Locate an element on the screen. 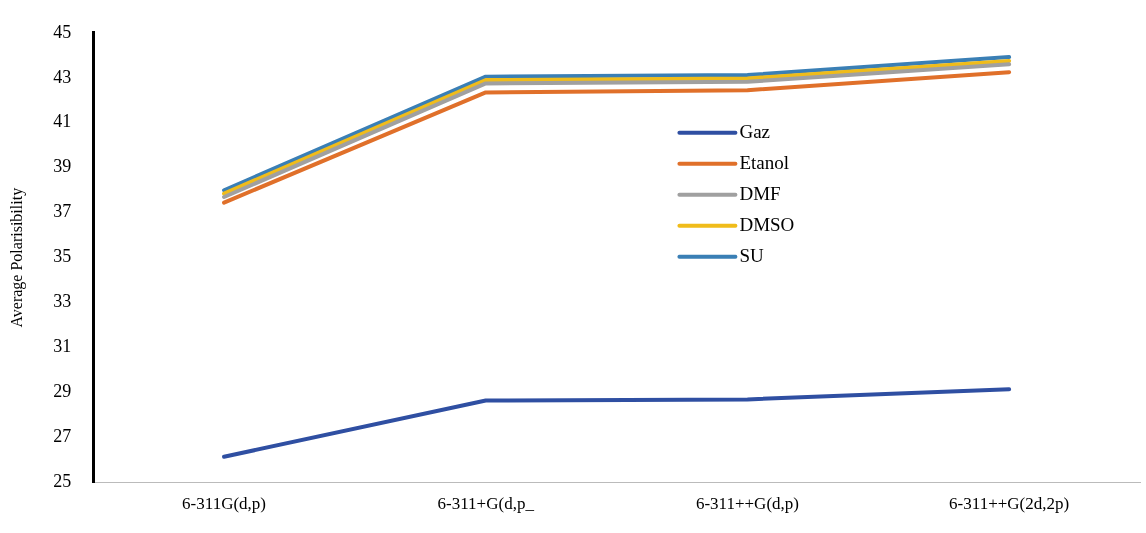 The width and height of the screenshot is (1146, 533). legend-label: SU is located at coordinates (751, 255).